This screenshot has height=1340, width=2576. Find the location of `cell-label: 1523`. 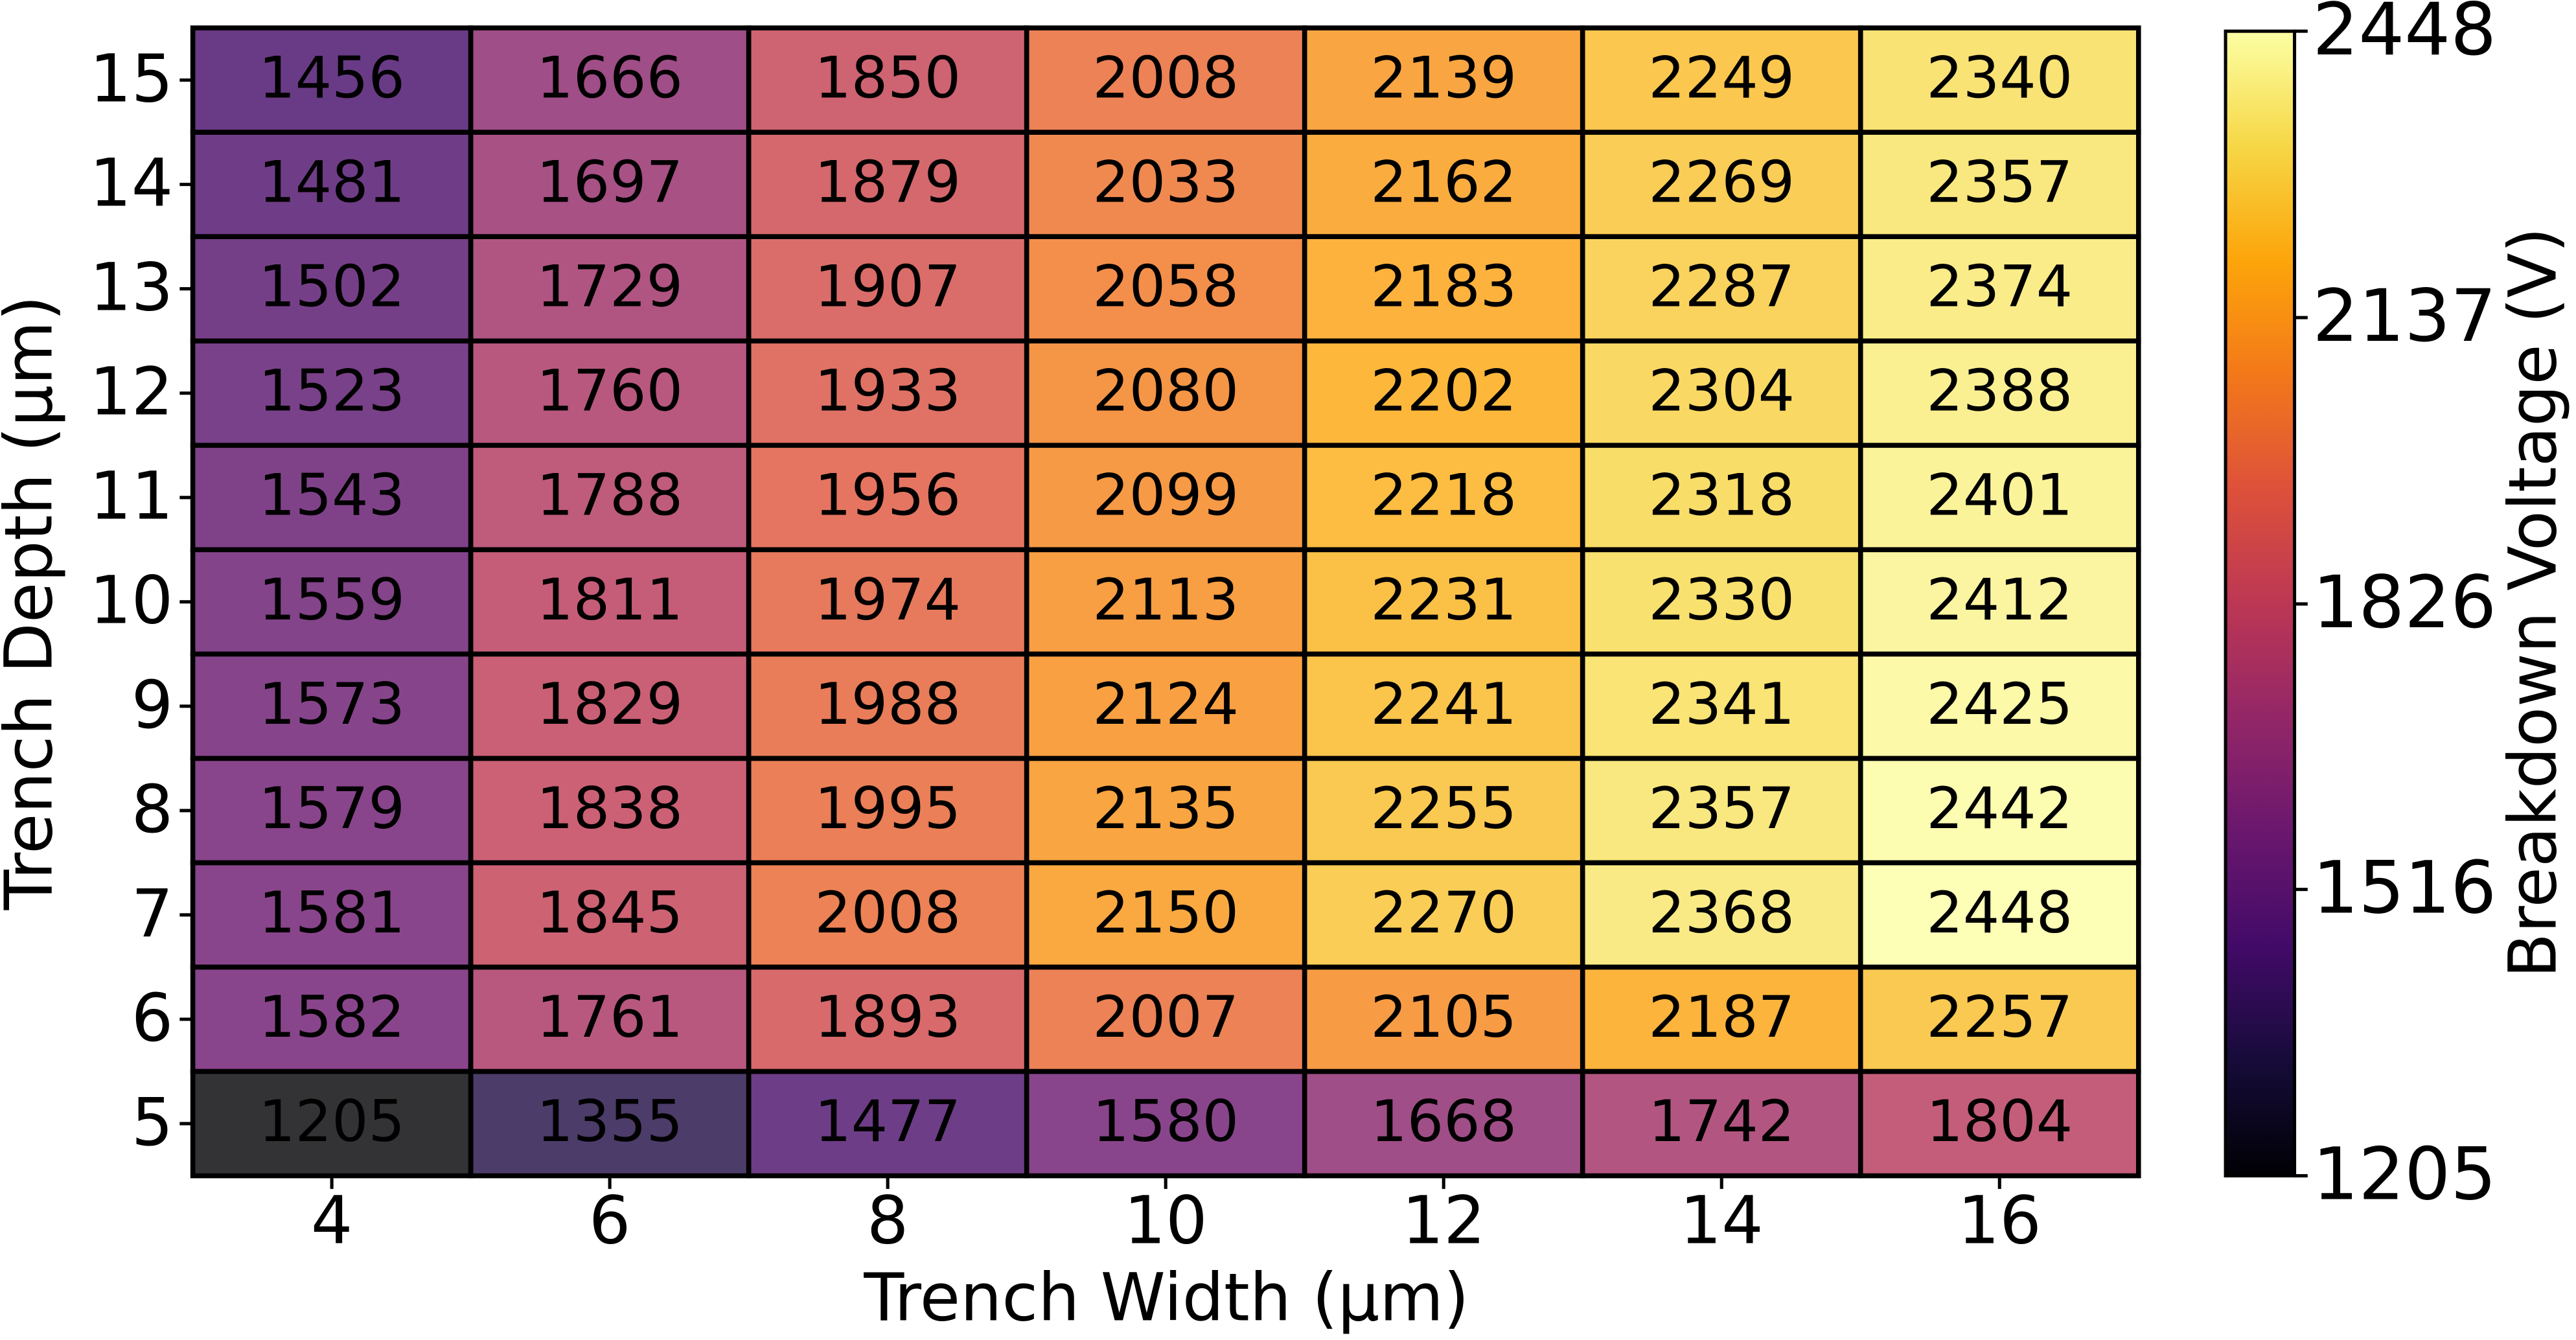

cell-label: 1523 is located at coordinates (332, 391).